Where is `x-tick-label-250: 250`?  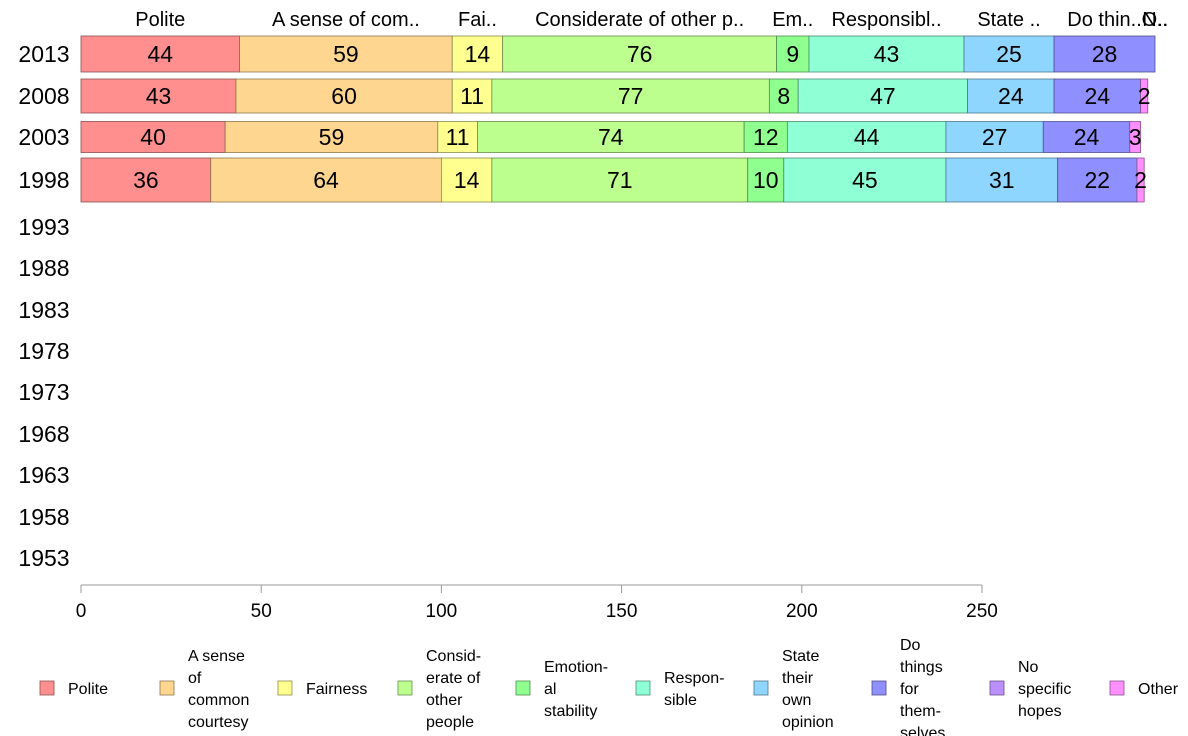 x-tick-label-250: 250 is located at coordinates (982, 611).